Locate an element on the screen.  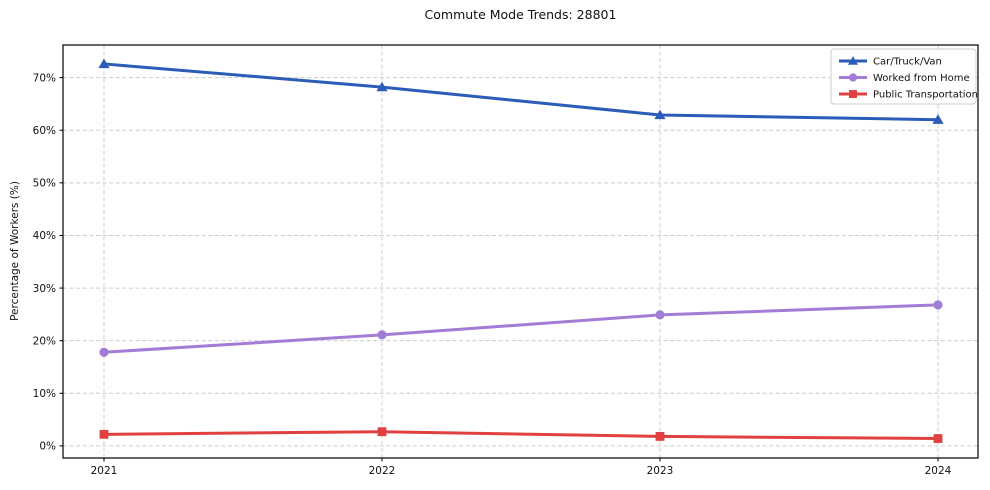
x-tick-label: 2023 is located at coordinates (660, 471).